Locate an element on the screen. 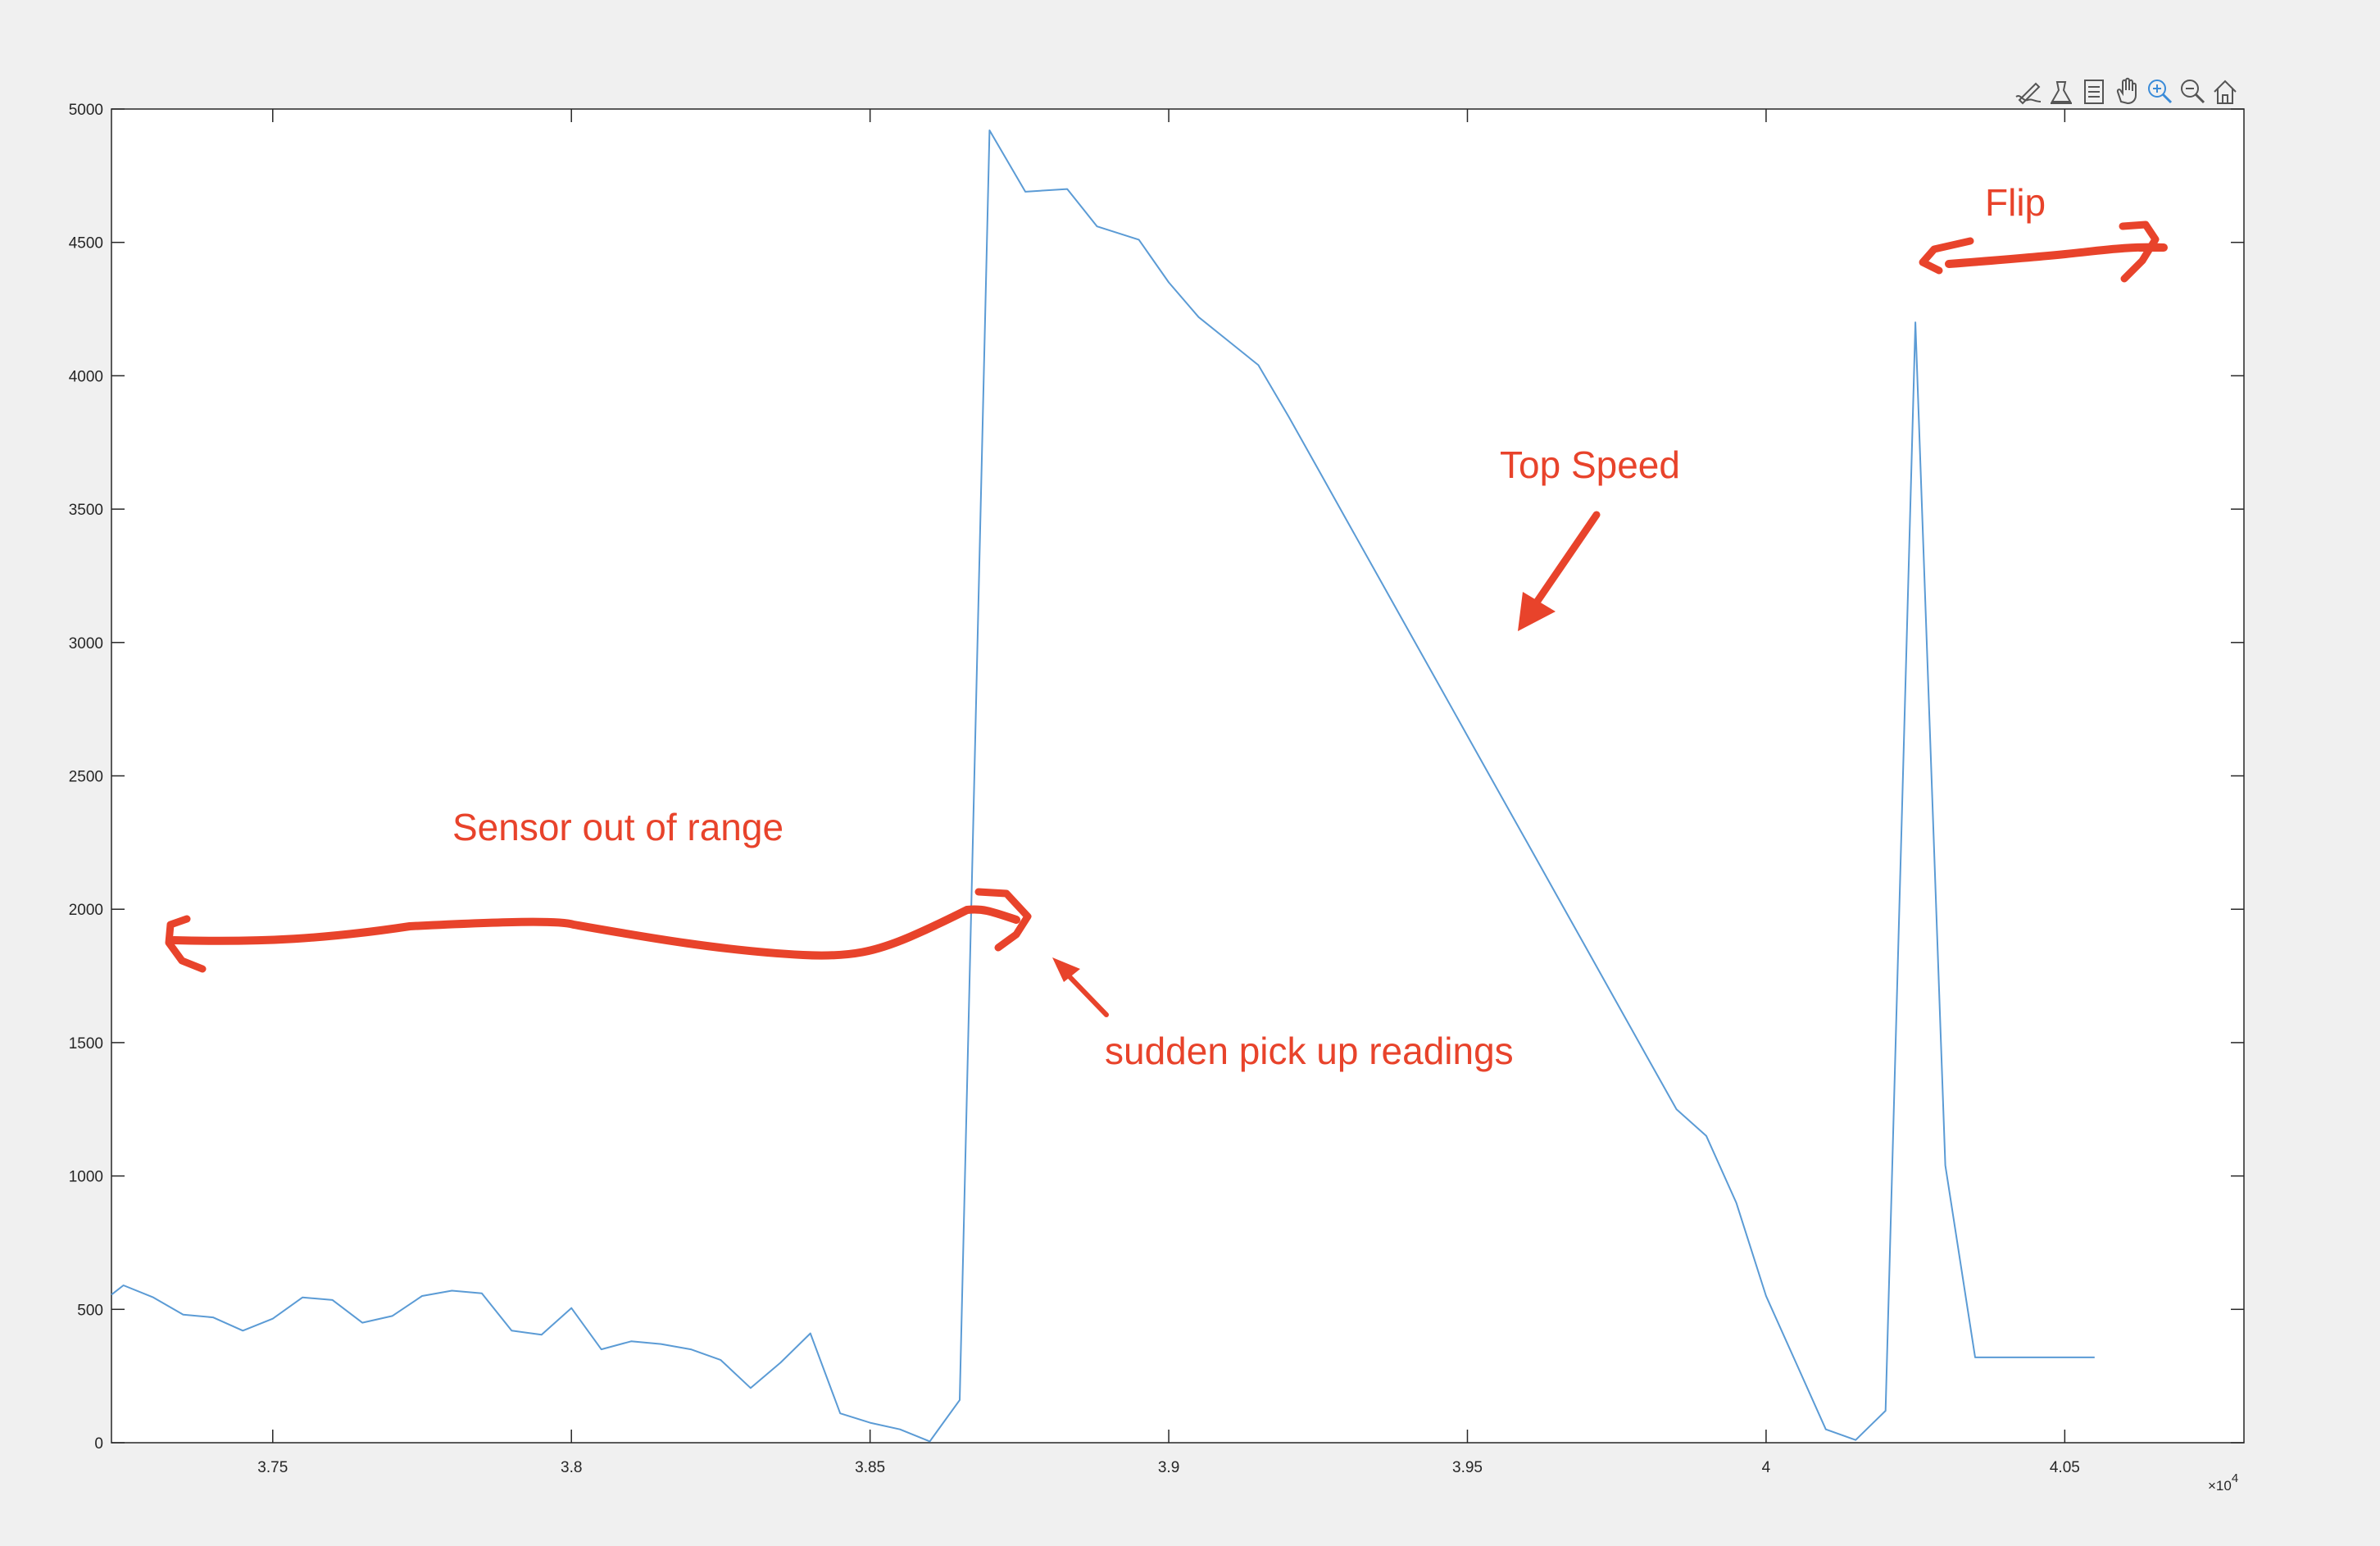  sign-shape is located at coordinates (2157, 88).